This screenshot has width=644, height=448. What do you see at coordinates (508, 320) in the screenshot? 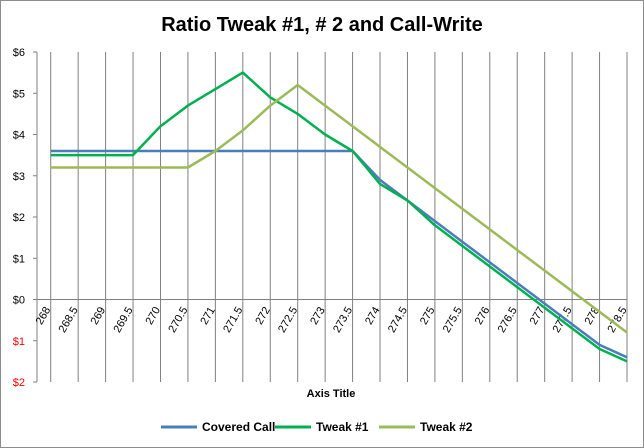
I see `x-tick-label: 276.5` at bounding box center [508, 320].